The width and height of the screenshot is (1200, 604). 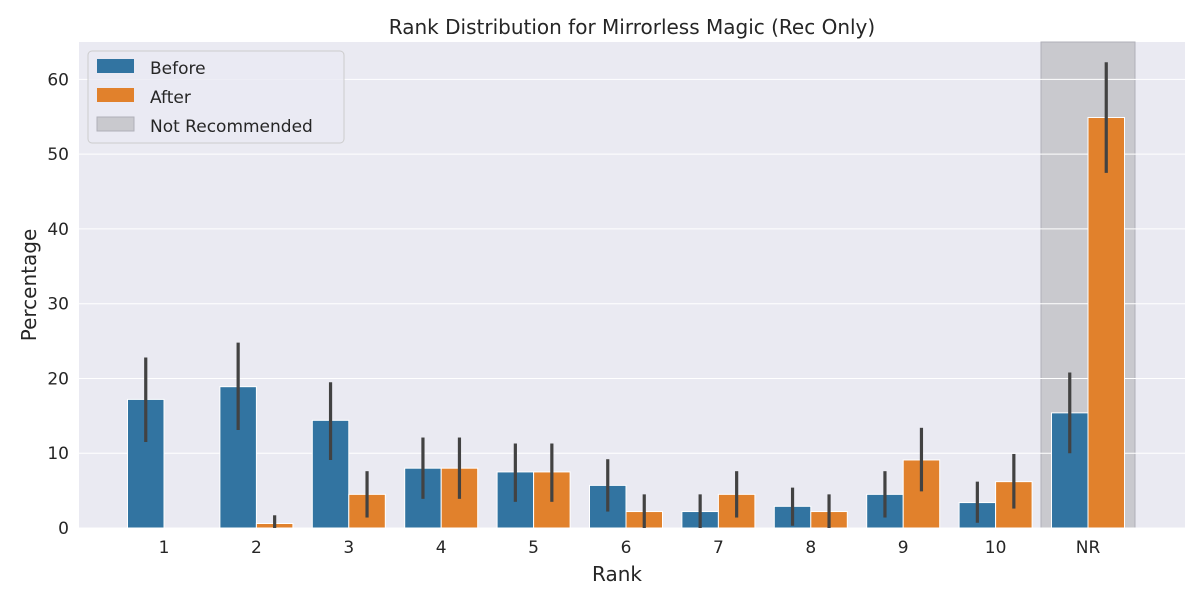 What do you see at coordinates (178, 69) in the screenshot?
I see `legend-label-before: Before` at bounding box center [178, 69].